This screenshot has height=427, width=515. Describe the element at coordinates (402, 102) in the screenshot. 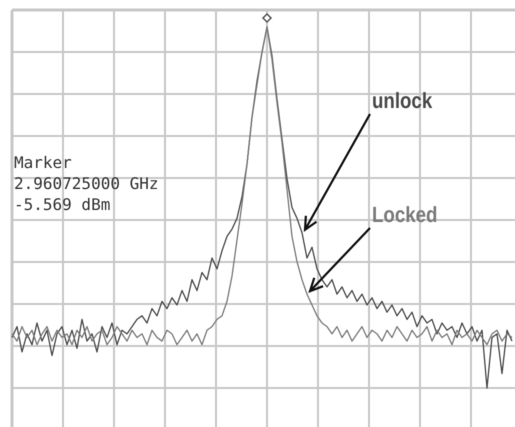

I see `text: unlock` at that location.